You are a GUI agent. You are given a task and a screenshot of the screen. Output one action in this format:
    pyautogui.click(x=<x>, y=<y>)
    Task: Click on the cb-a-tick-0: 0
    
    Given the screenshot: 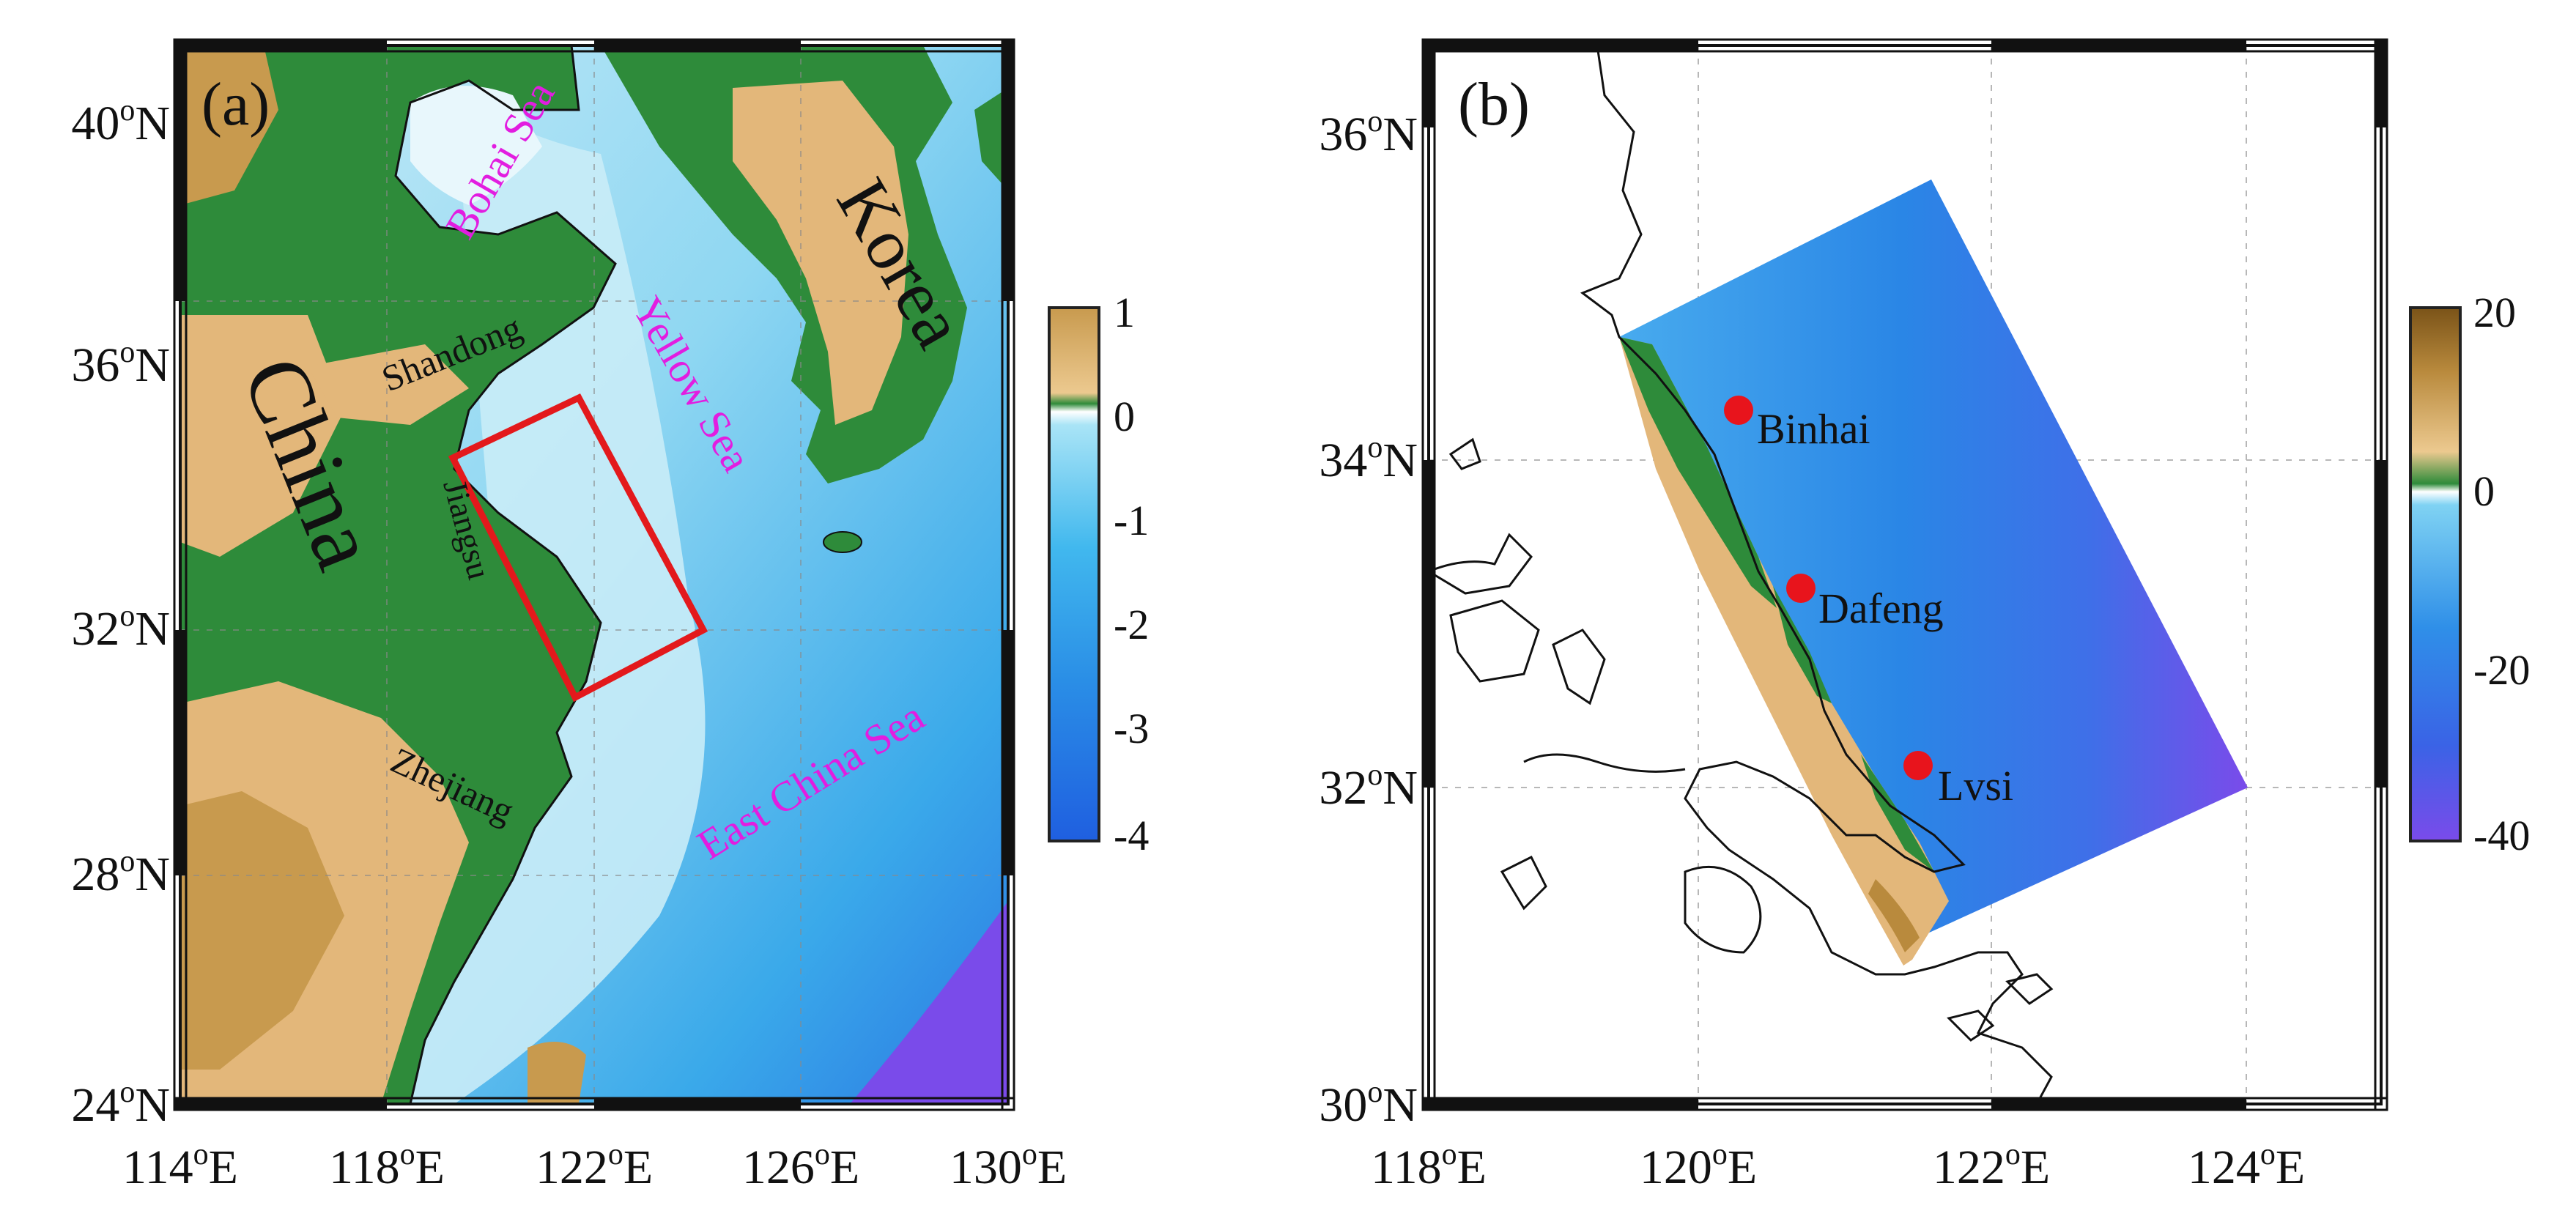 What is the action you would take?
    pyautogui.click(x=1124, y=417)
    